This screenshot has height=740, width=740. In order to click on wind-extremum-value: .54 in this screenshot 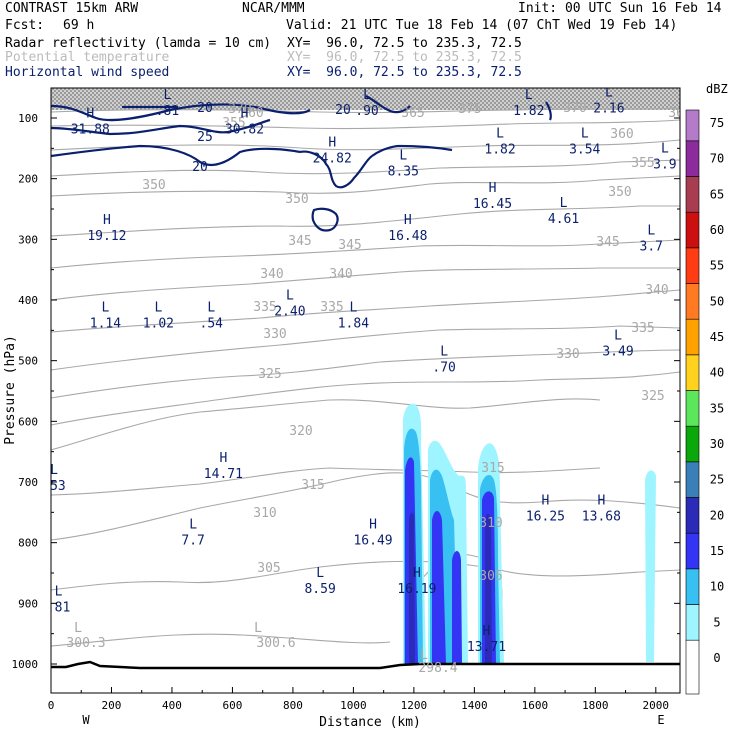, I will do `click(212, 323)`.